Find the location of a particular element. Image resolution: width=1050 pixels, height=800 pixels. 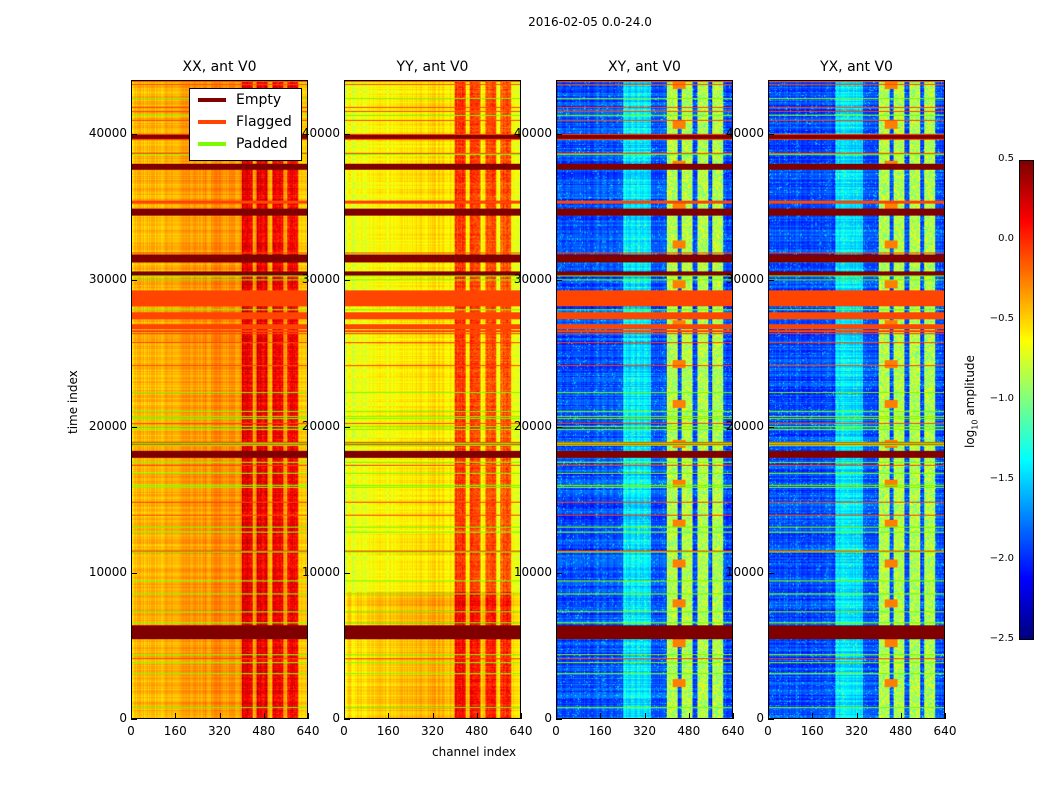

colorbar-label-suffix: amplitude is located at coordinates (970, 387).